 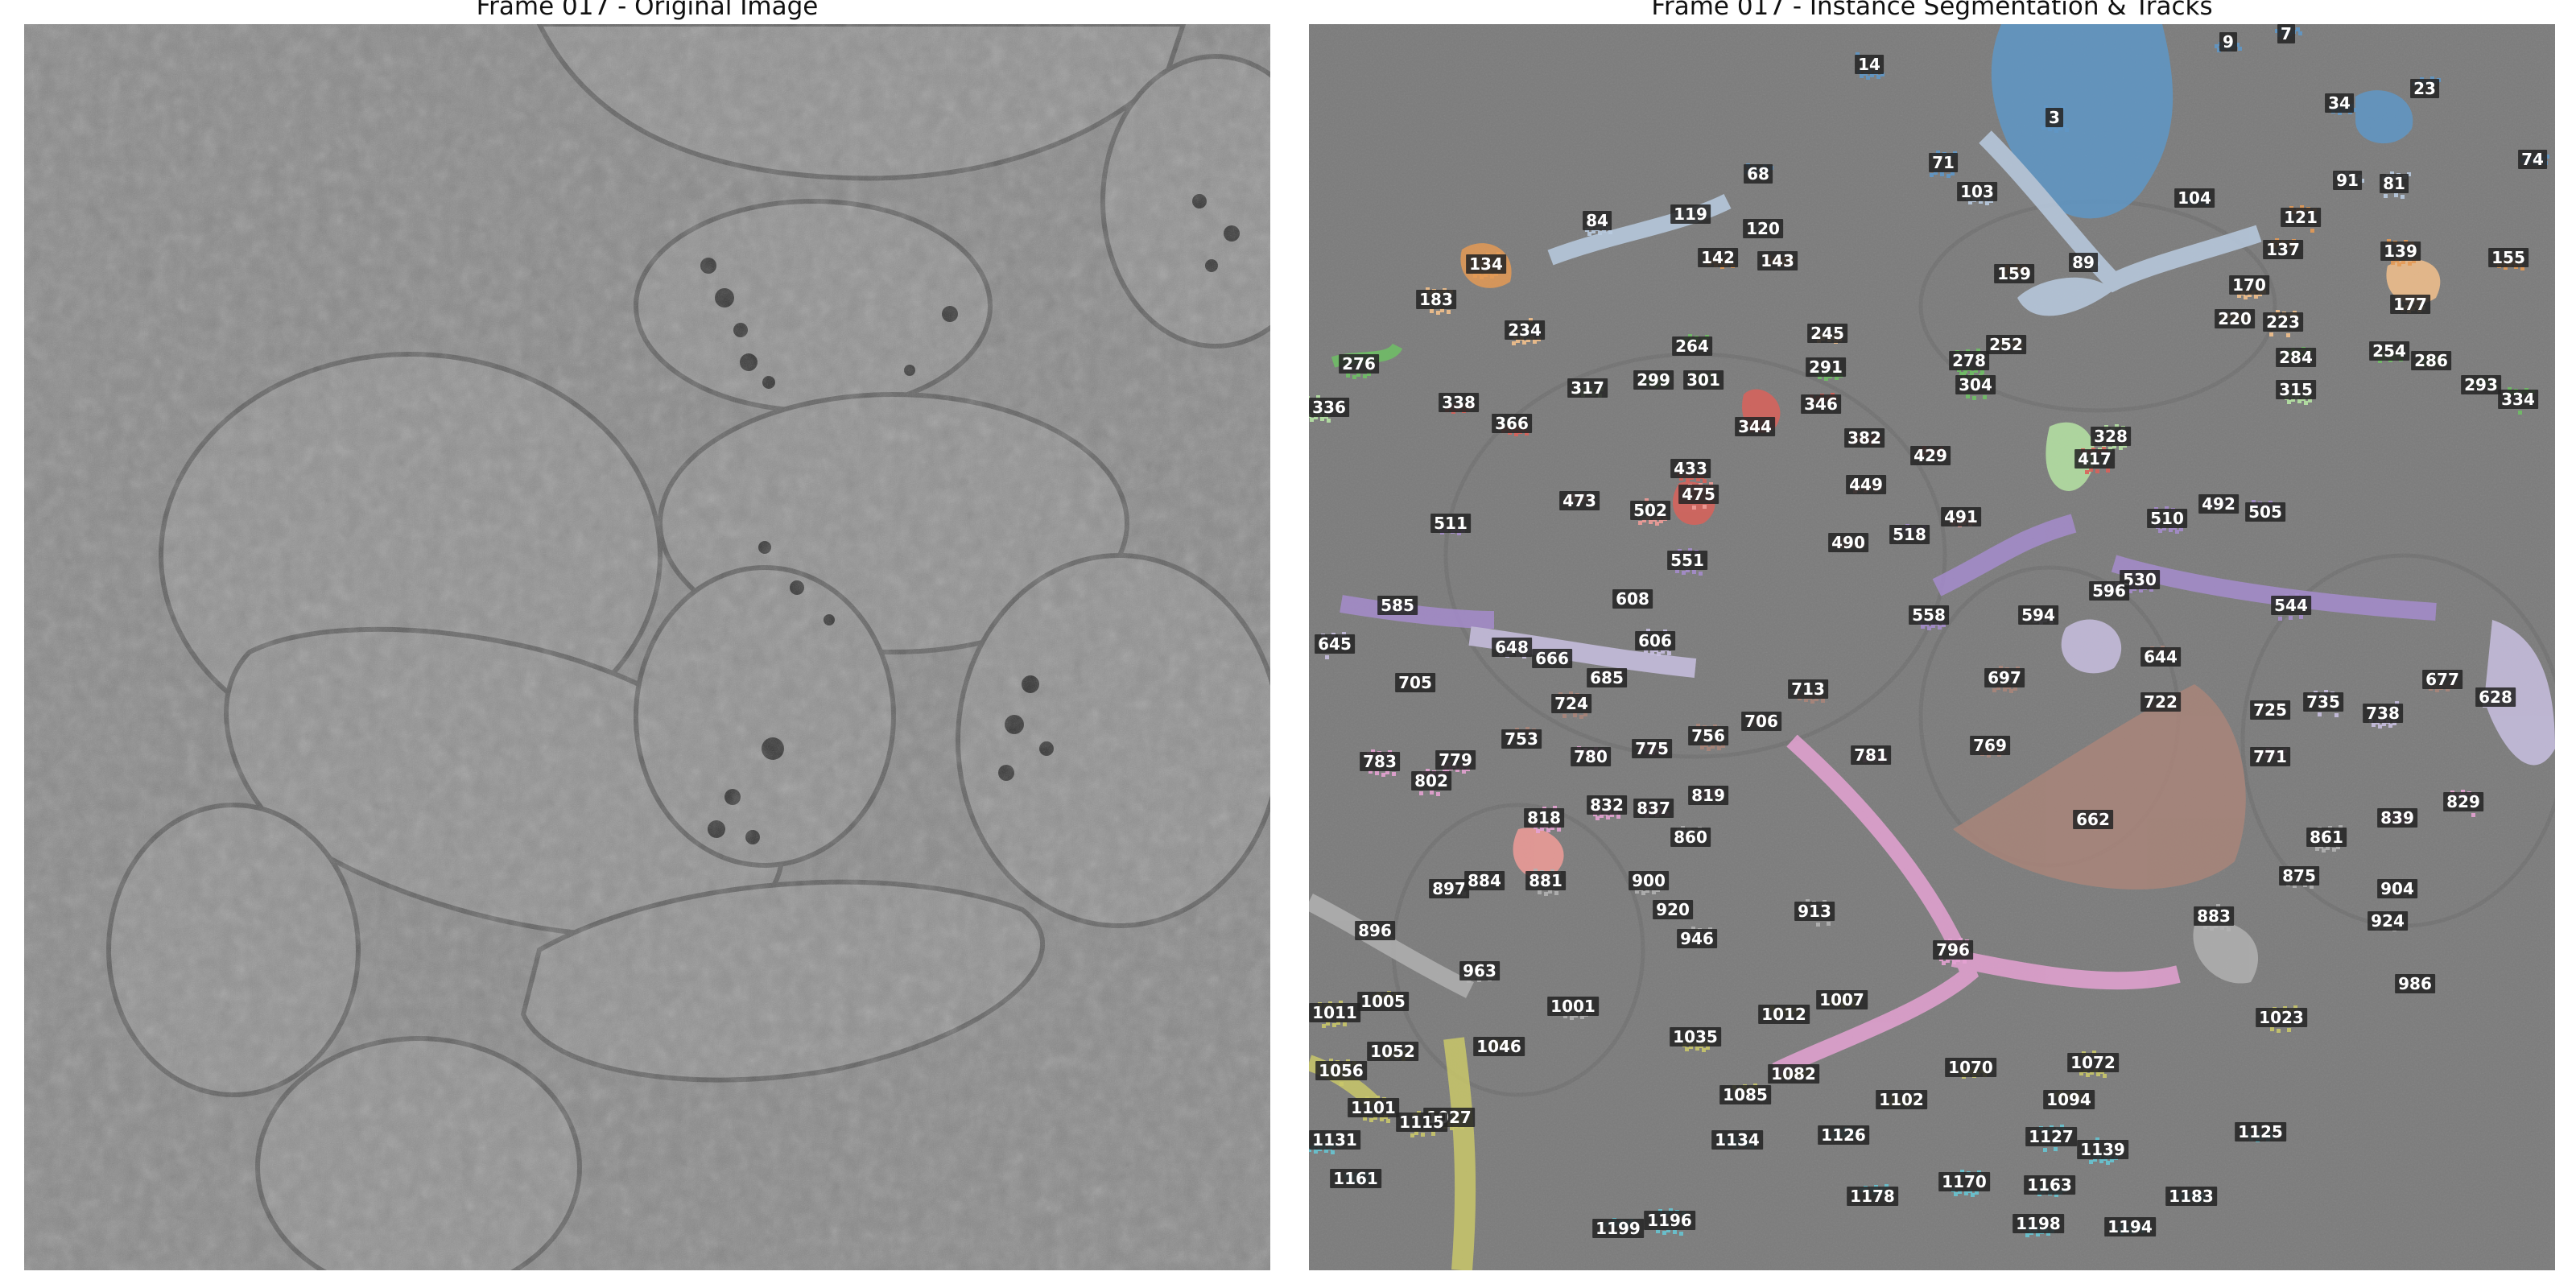 What do you see at coordinates (1449, 888) in the screenshot?
I see `track-label: 897` at bounding box center [1449, 888].